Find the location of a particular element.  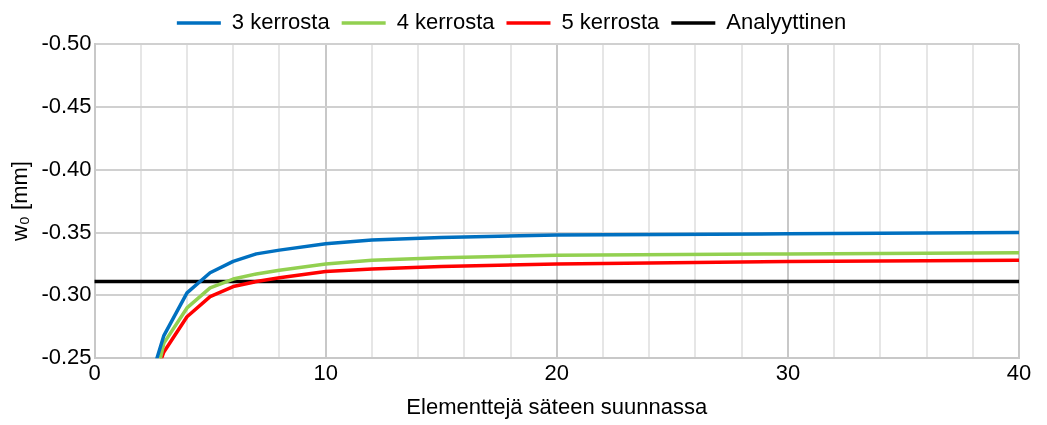

y-tick-label: -0.30 is located at coordinates (66, 294).